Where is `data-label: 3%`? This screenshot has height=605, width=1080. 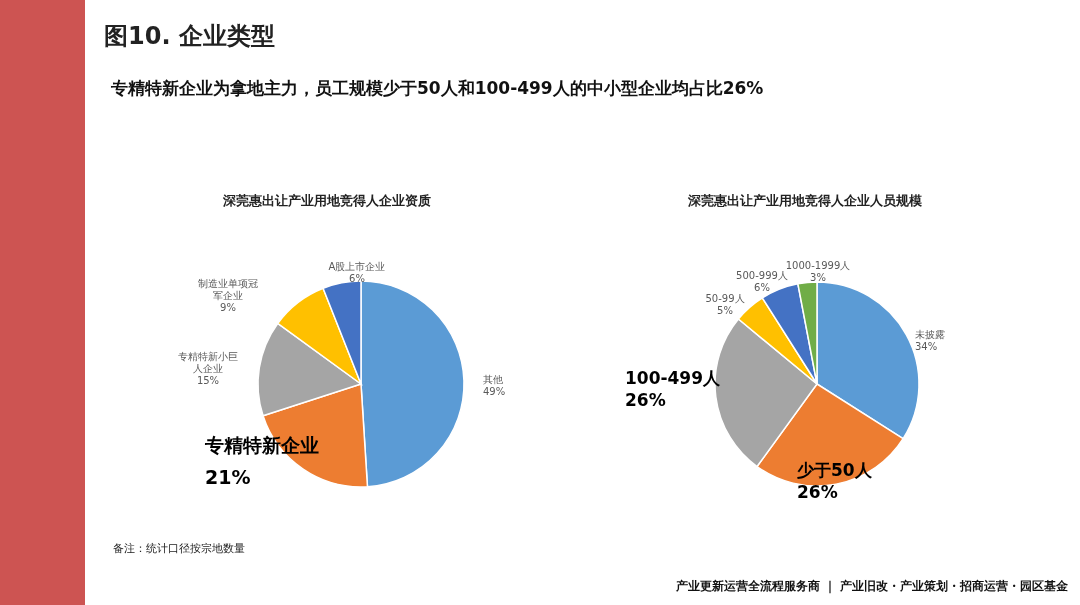 data-label: 3% is located at coordinates (818, 277).